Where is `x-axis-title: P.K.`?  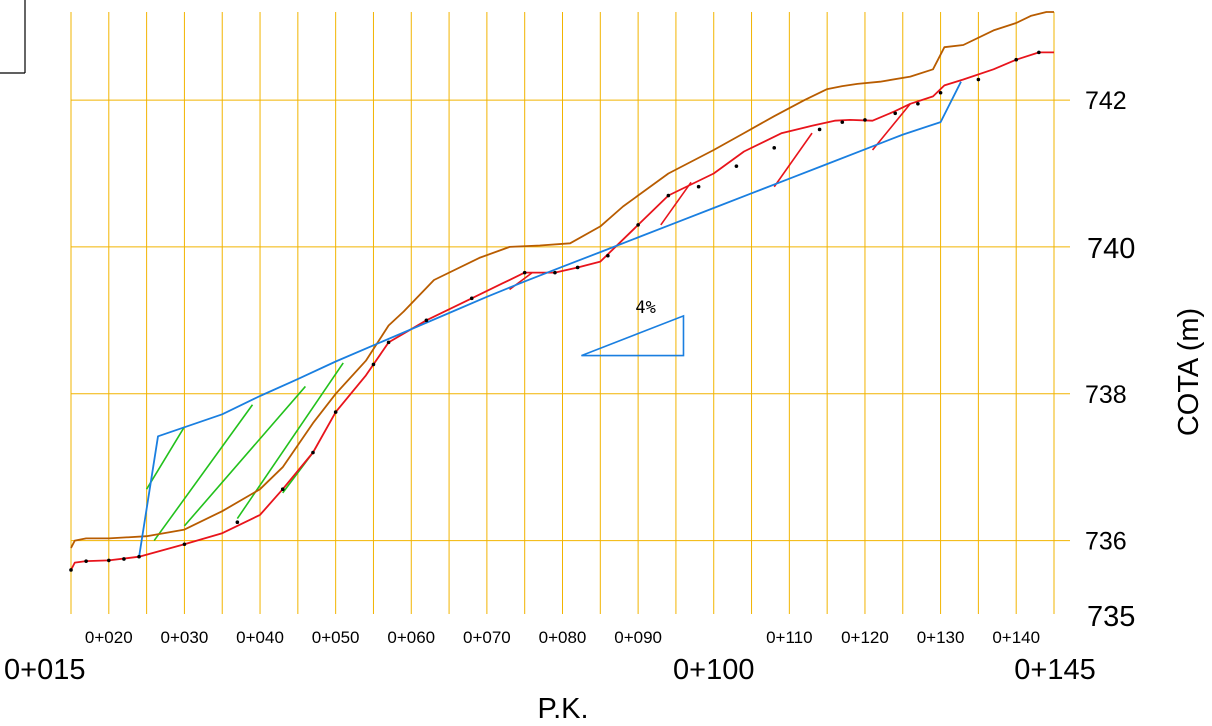
x-axis-title: P.K. is located at coordinates (562, 709).